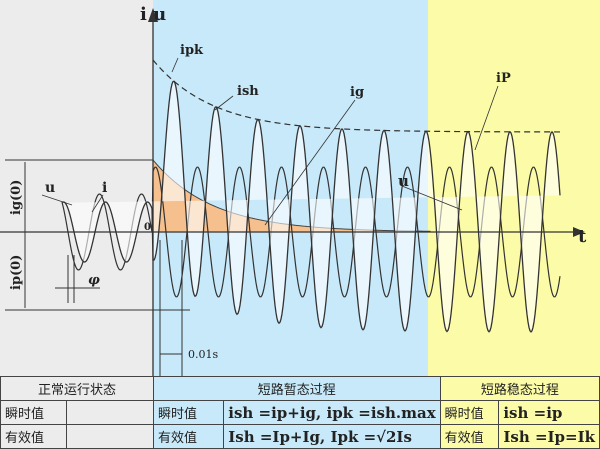  I want to click on formula-cell: Ish =Ip+Ig, Ipk =√2Is, so click(332, 436).